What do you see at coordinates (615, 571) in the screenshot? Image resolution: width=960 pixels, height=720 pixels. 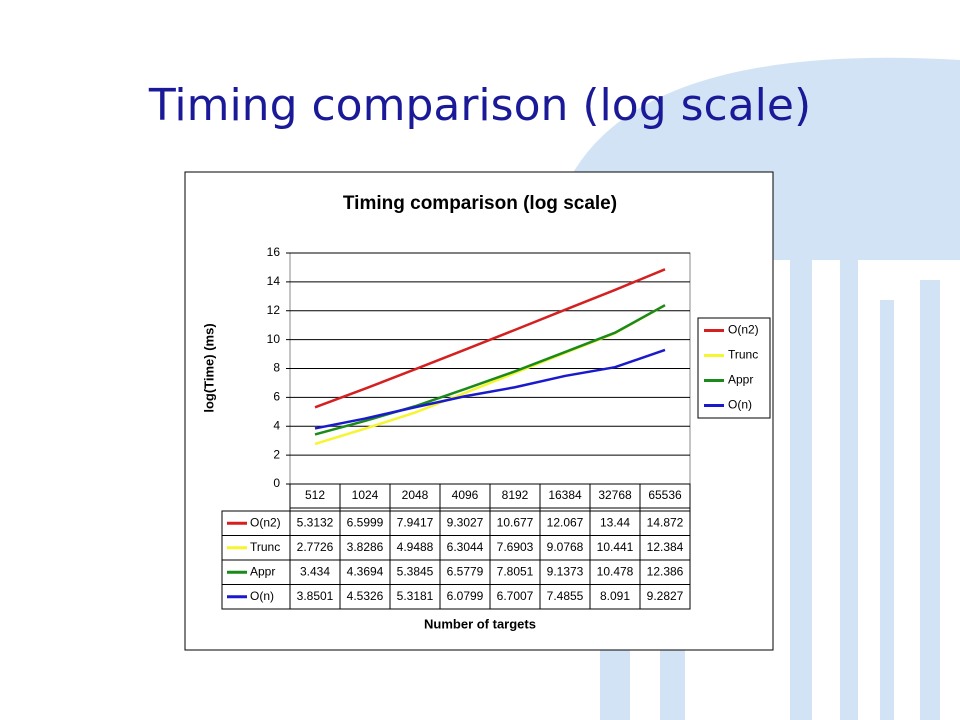 I see `table-value: 10.478` at bounding box center [615, 571].